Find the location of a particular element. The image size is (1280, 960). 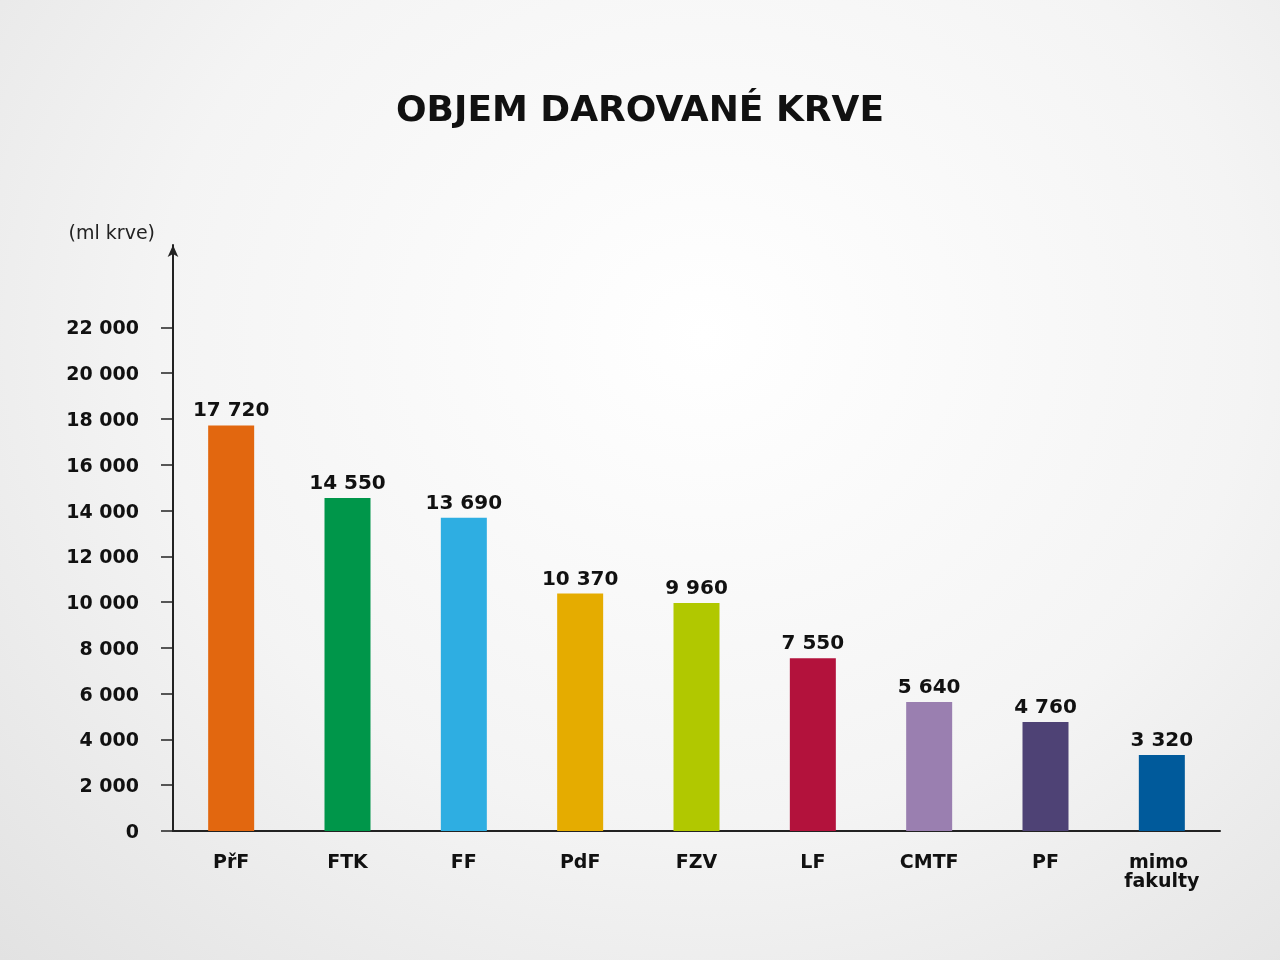

y-tick-label: 22 000 is located at coordinates (102, 327).